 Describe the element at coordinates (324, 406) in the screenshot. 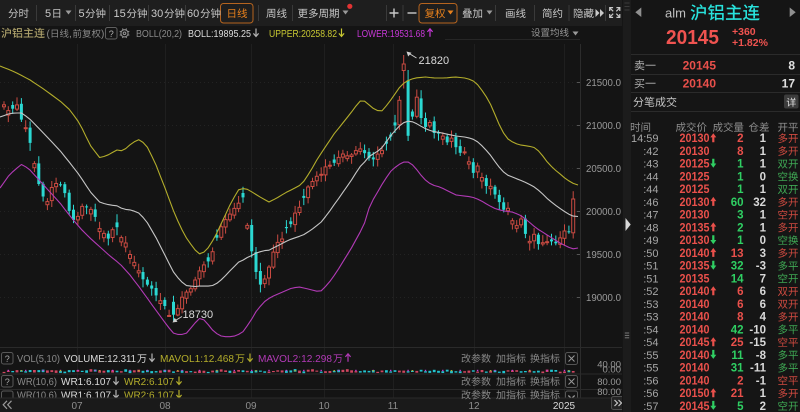

I see `svg-text: 10` at that location.